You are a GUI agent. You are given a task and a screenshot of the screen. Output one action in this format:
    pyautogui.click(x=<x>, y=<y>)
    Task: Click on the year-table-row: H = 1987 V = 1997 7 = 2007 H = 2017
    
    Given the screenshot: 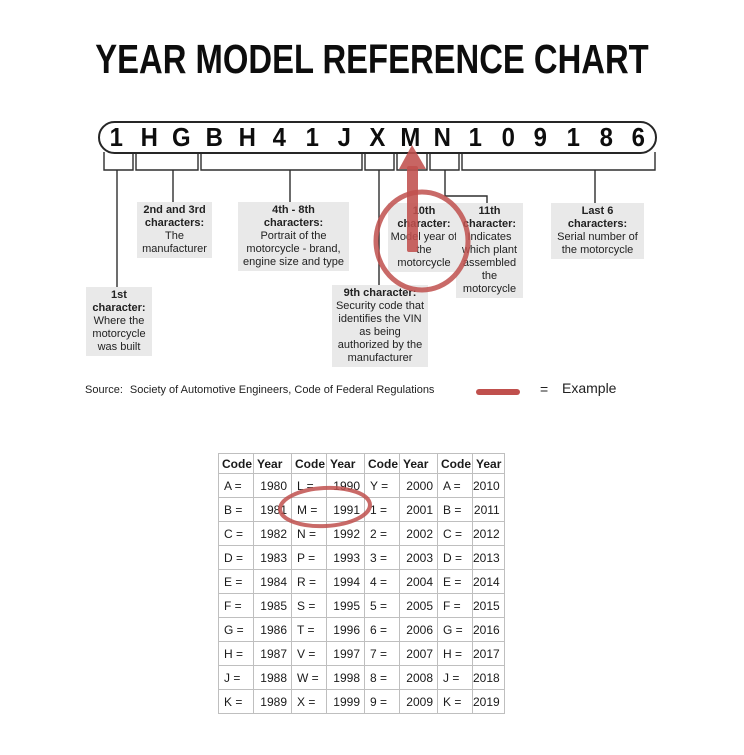 What is the action you would take?
    pyautogui.click(x=361, y=653)
    